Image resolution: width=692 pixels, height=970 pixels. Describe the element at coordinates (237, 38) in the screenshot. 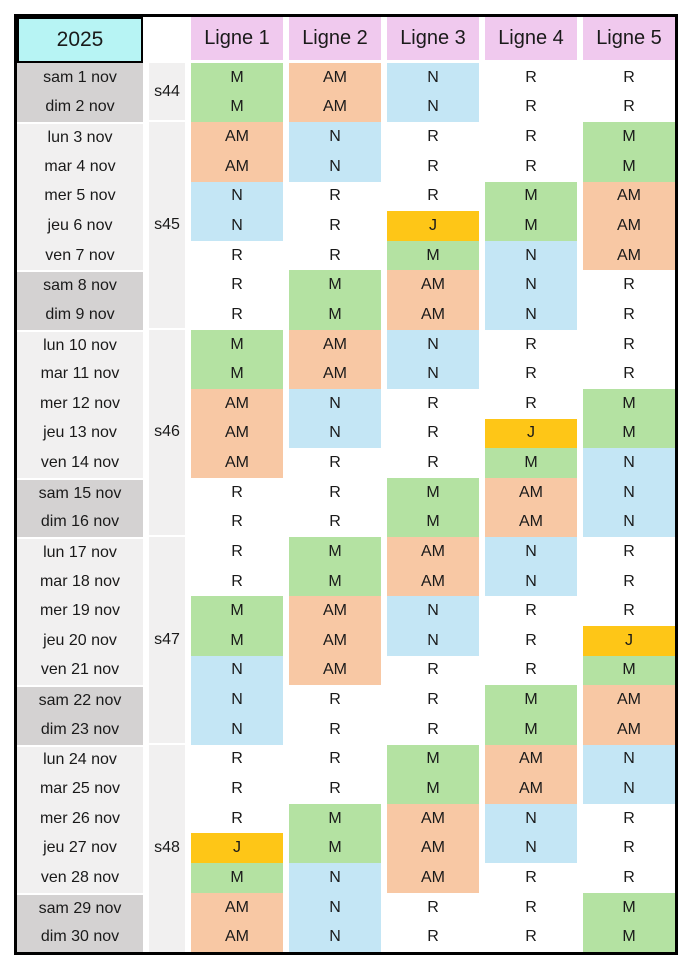

I see `column-header-ligne-1: Ligne 1` at that location.